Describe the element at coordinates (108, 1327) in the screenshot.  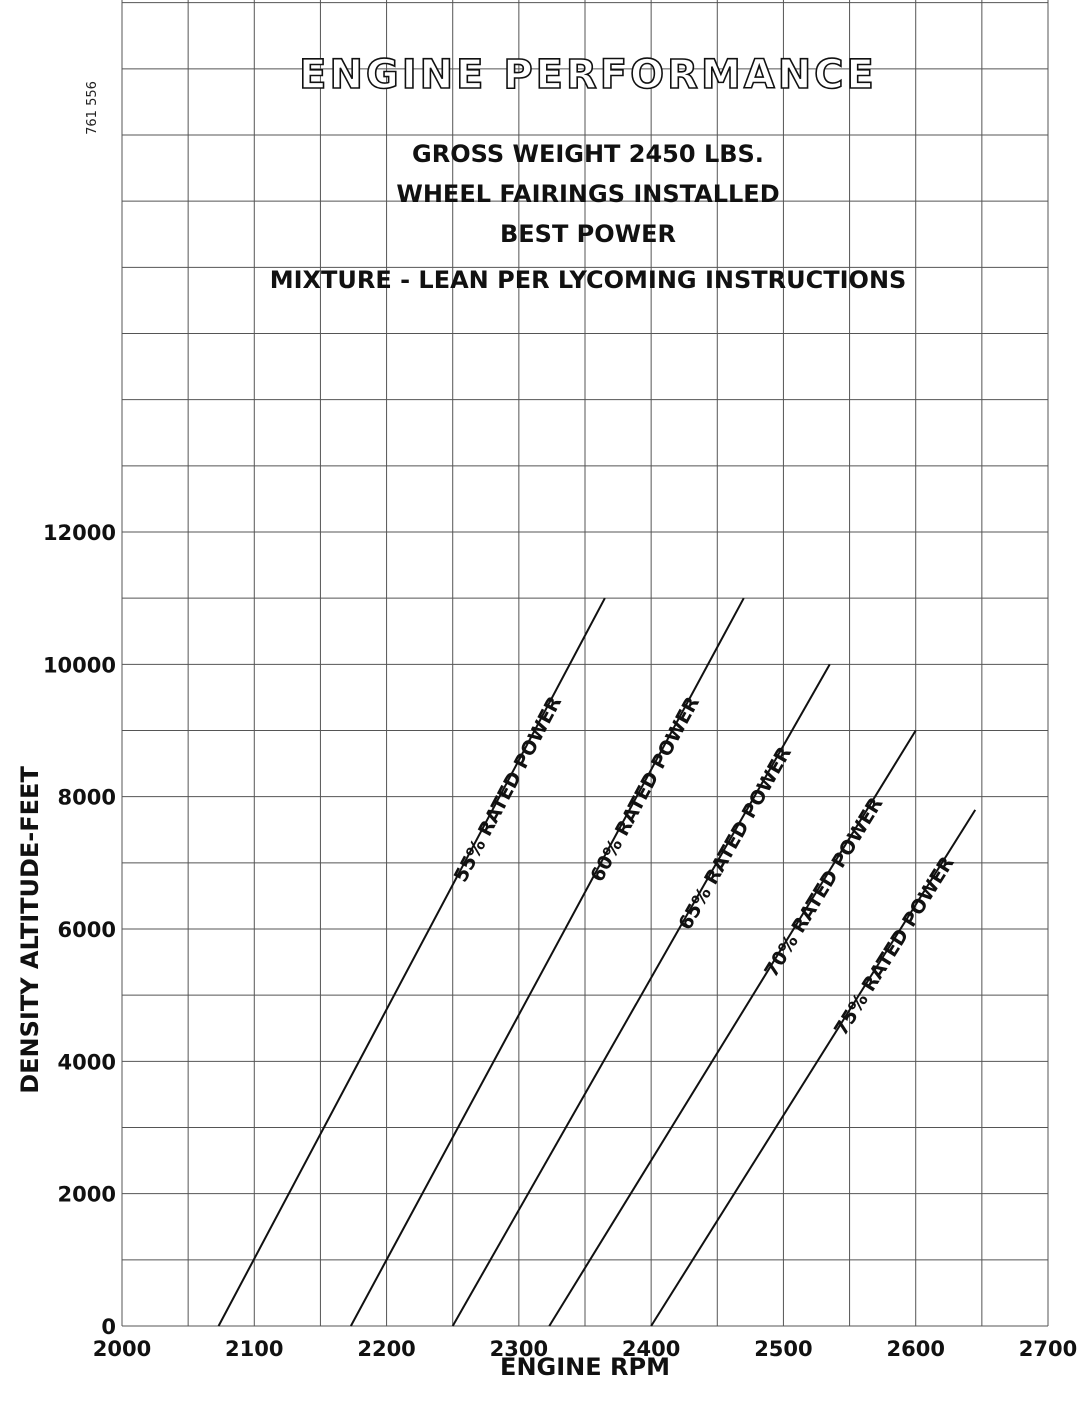
I see `y-tick-label: 0` at that location.